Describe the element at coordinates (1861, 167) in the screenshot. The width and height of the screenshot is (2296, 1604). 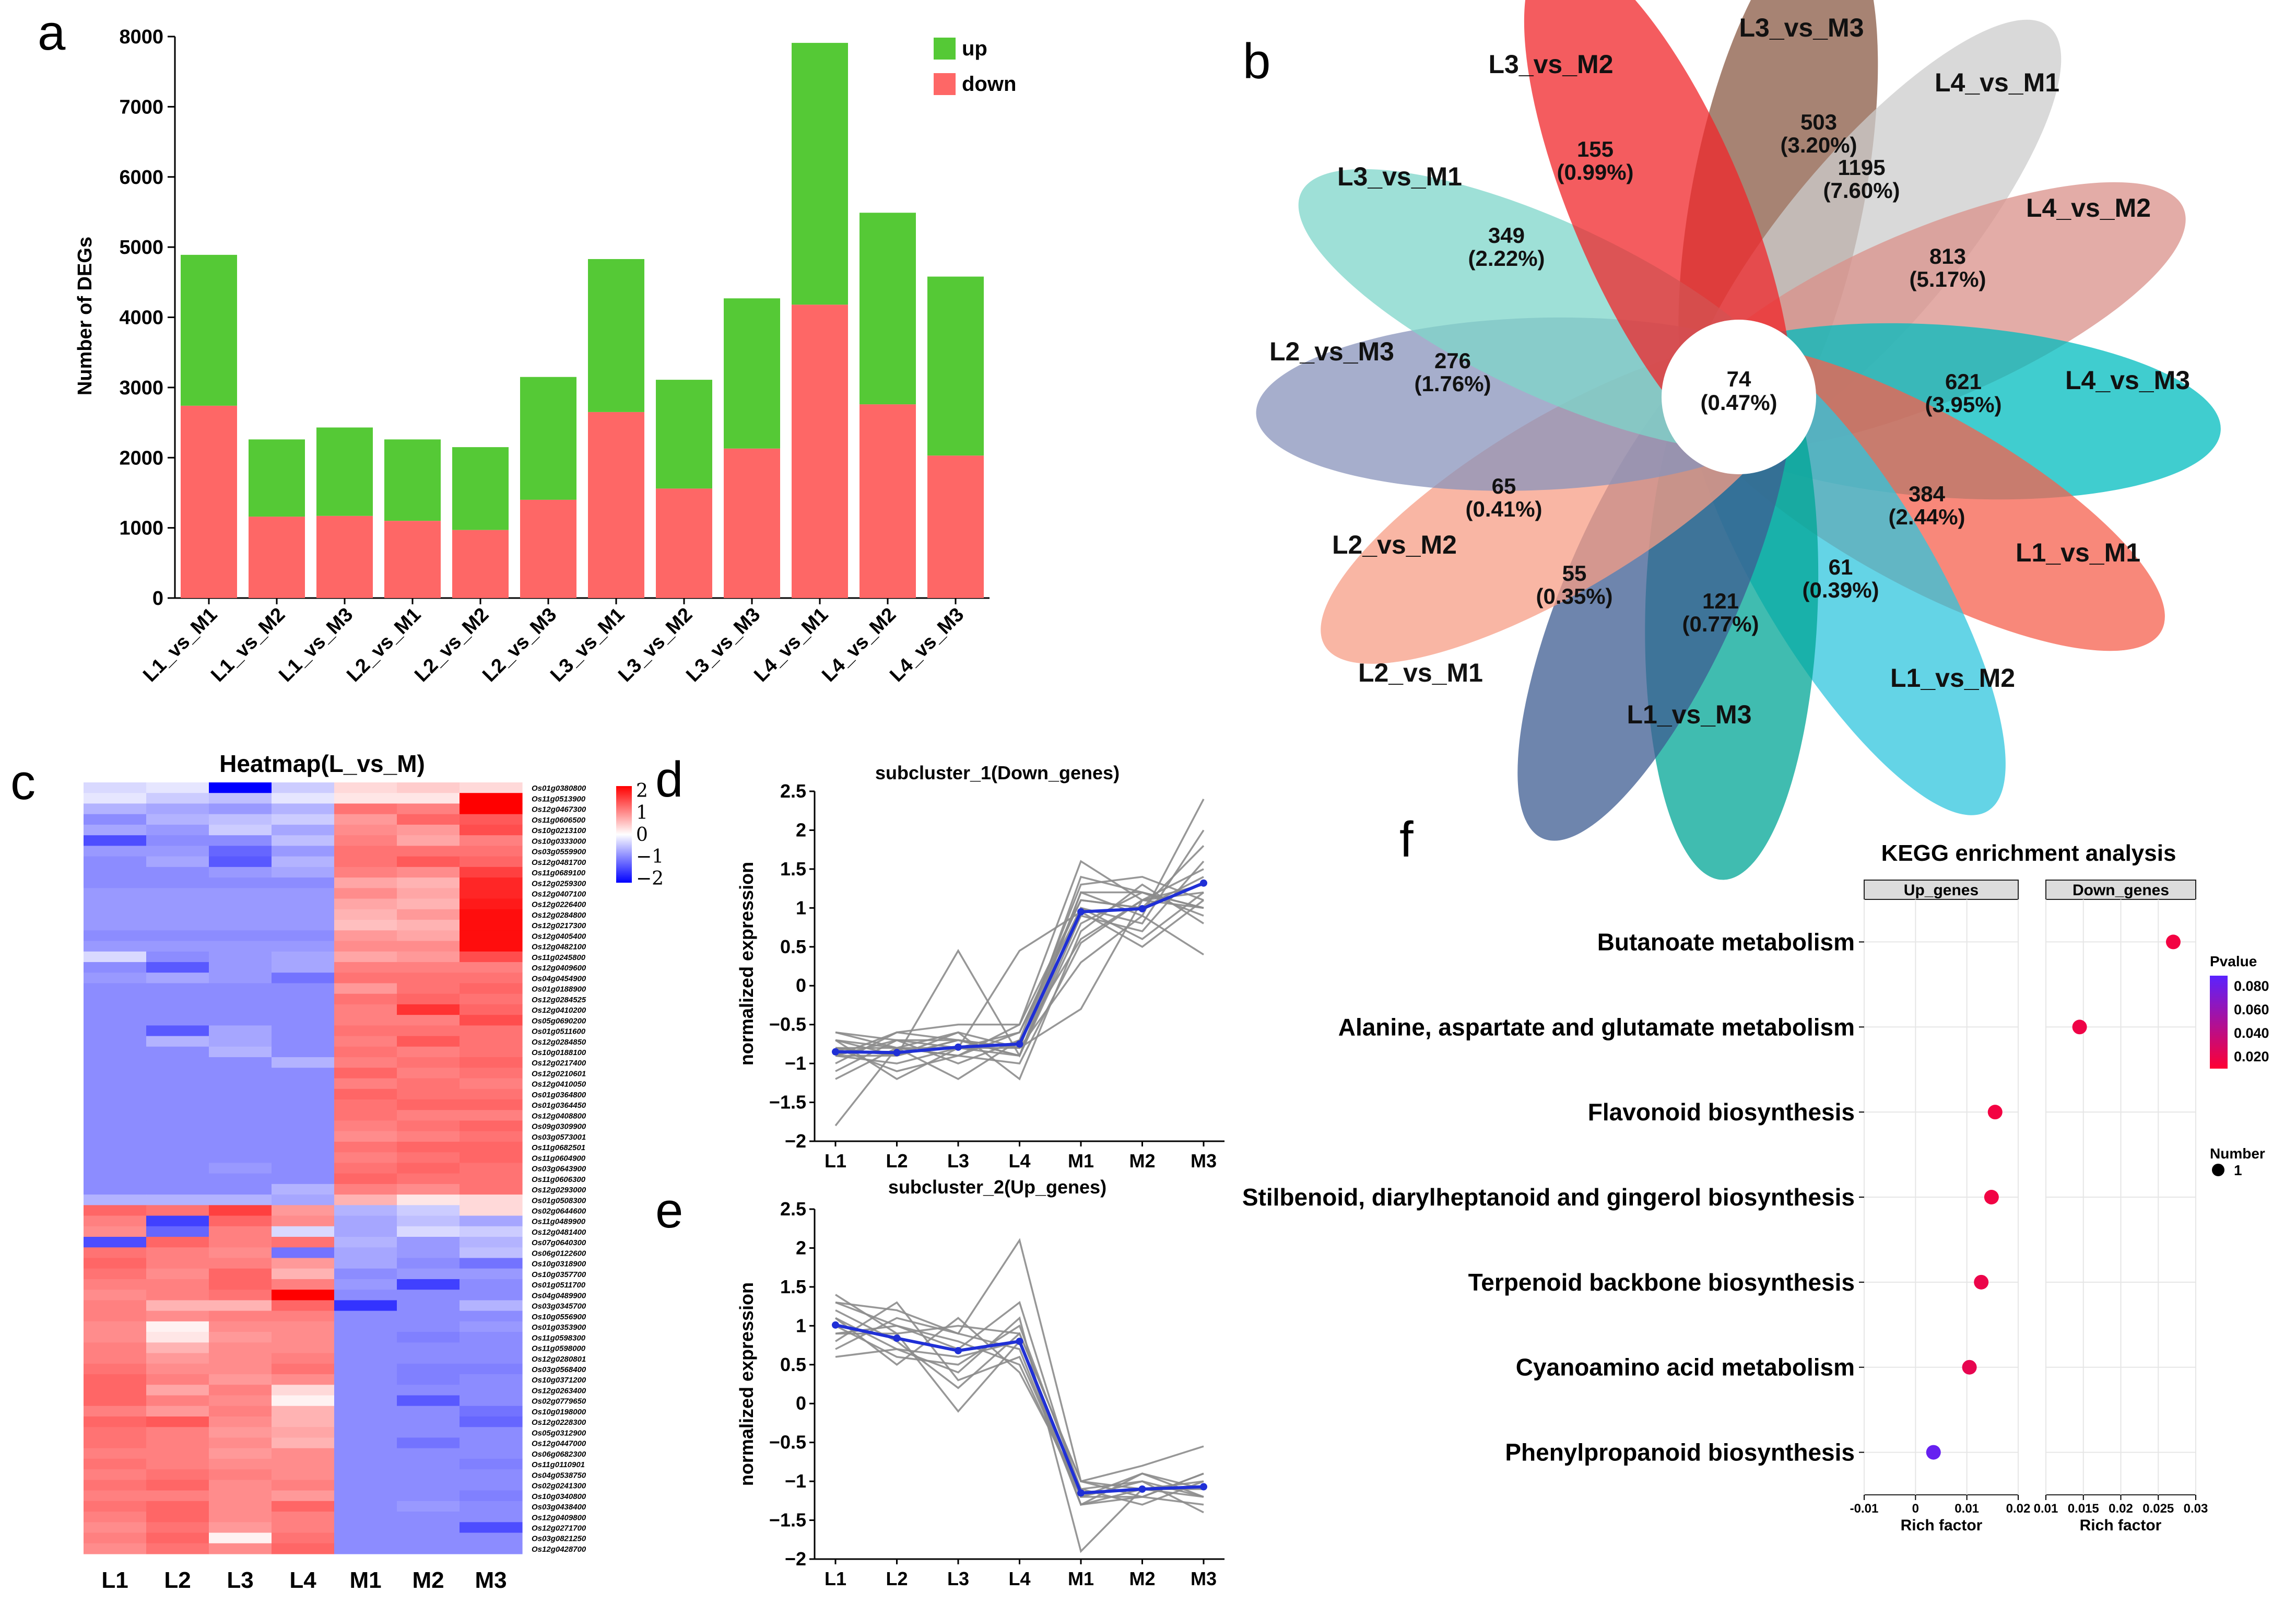
I see `venn-petal-count: 1195` at that location.